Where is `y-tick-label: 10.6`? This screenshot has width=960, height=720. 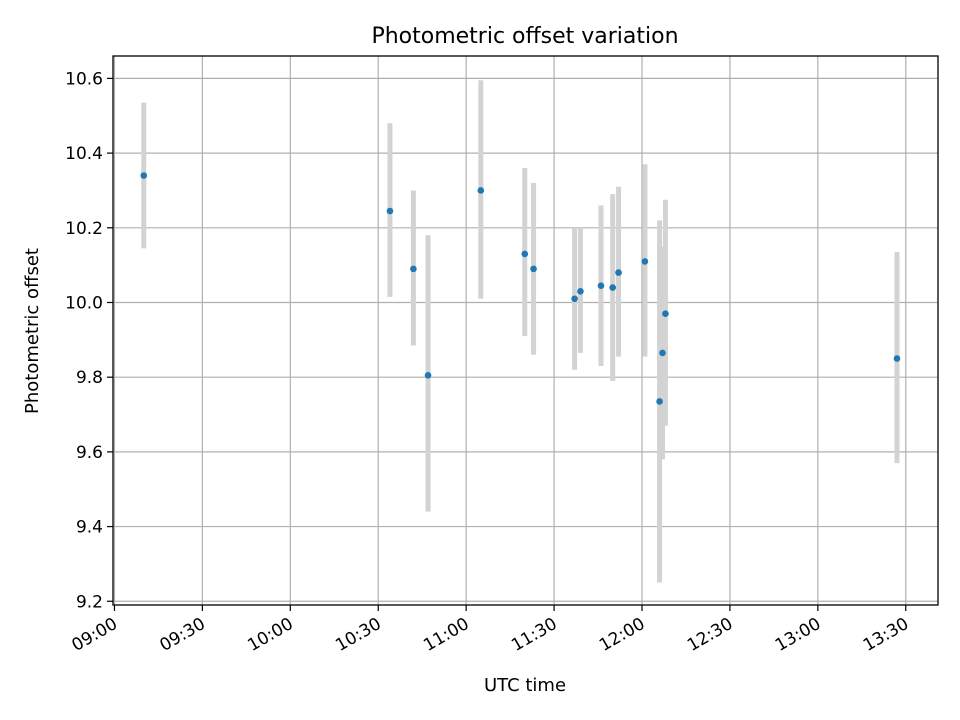
y-tick-label: 10.6 is located at coordinates (84, 79).